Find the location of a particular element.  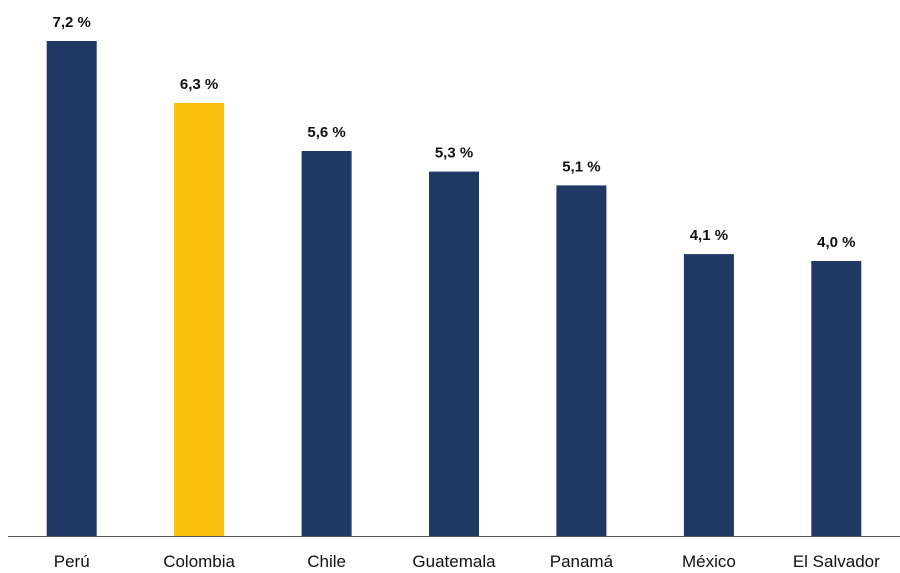

value-label-colombia: 6,3 % is located at coordinates (199, 84).